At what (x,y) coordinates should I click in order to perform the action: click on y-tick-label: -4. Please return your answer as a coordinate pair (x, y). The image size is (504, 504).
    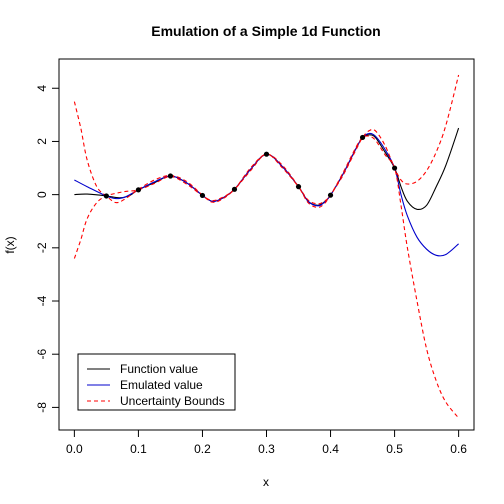
    Looking at the image, I should click on (42, 300).